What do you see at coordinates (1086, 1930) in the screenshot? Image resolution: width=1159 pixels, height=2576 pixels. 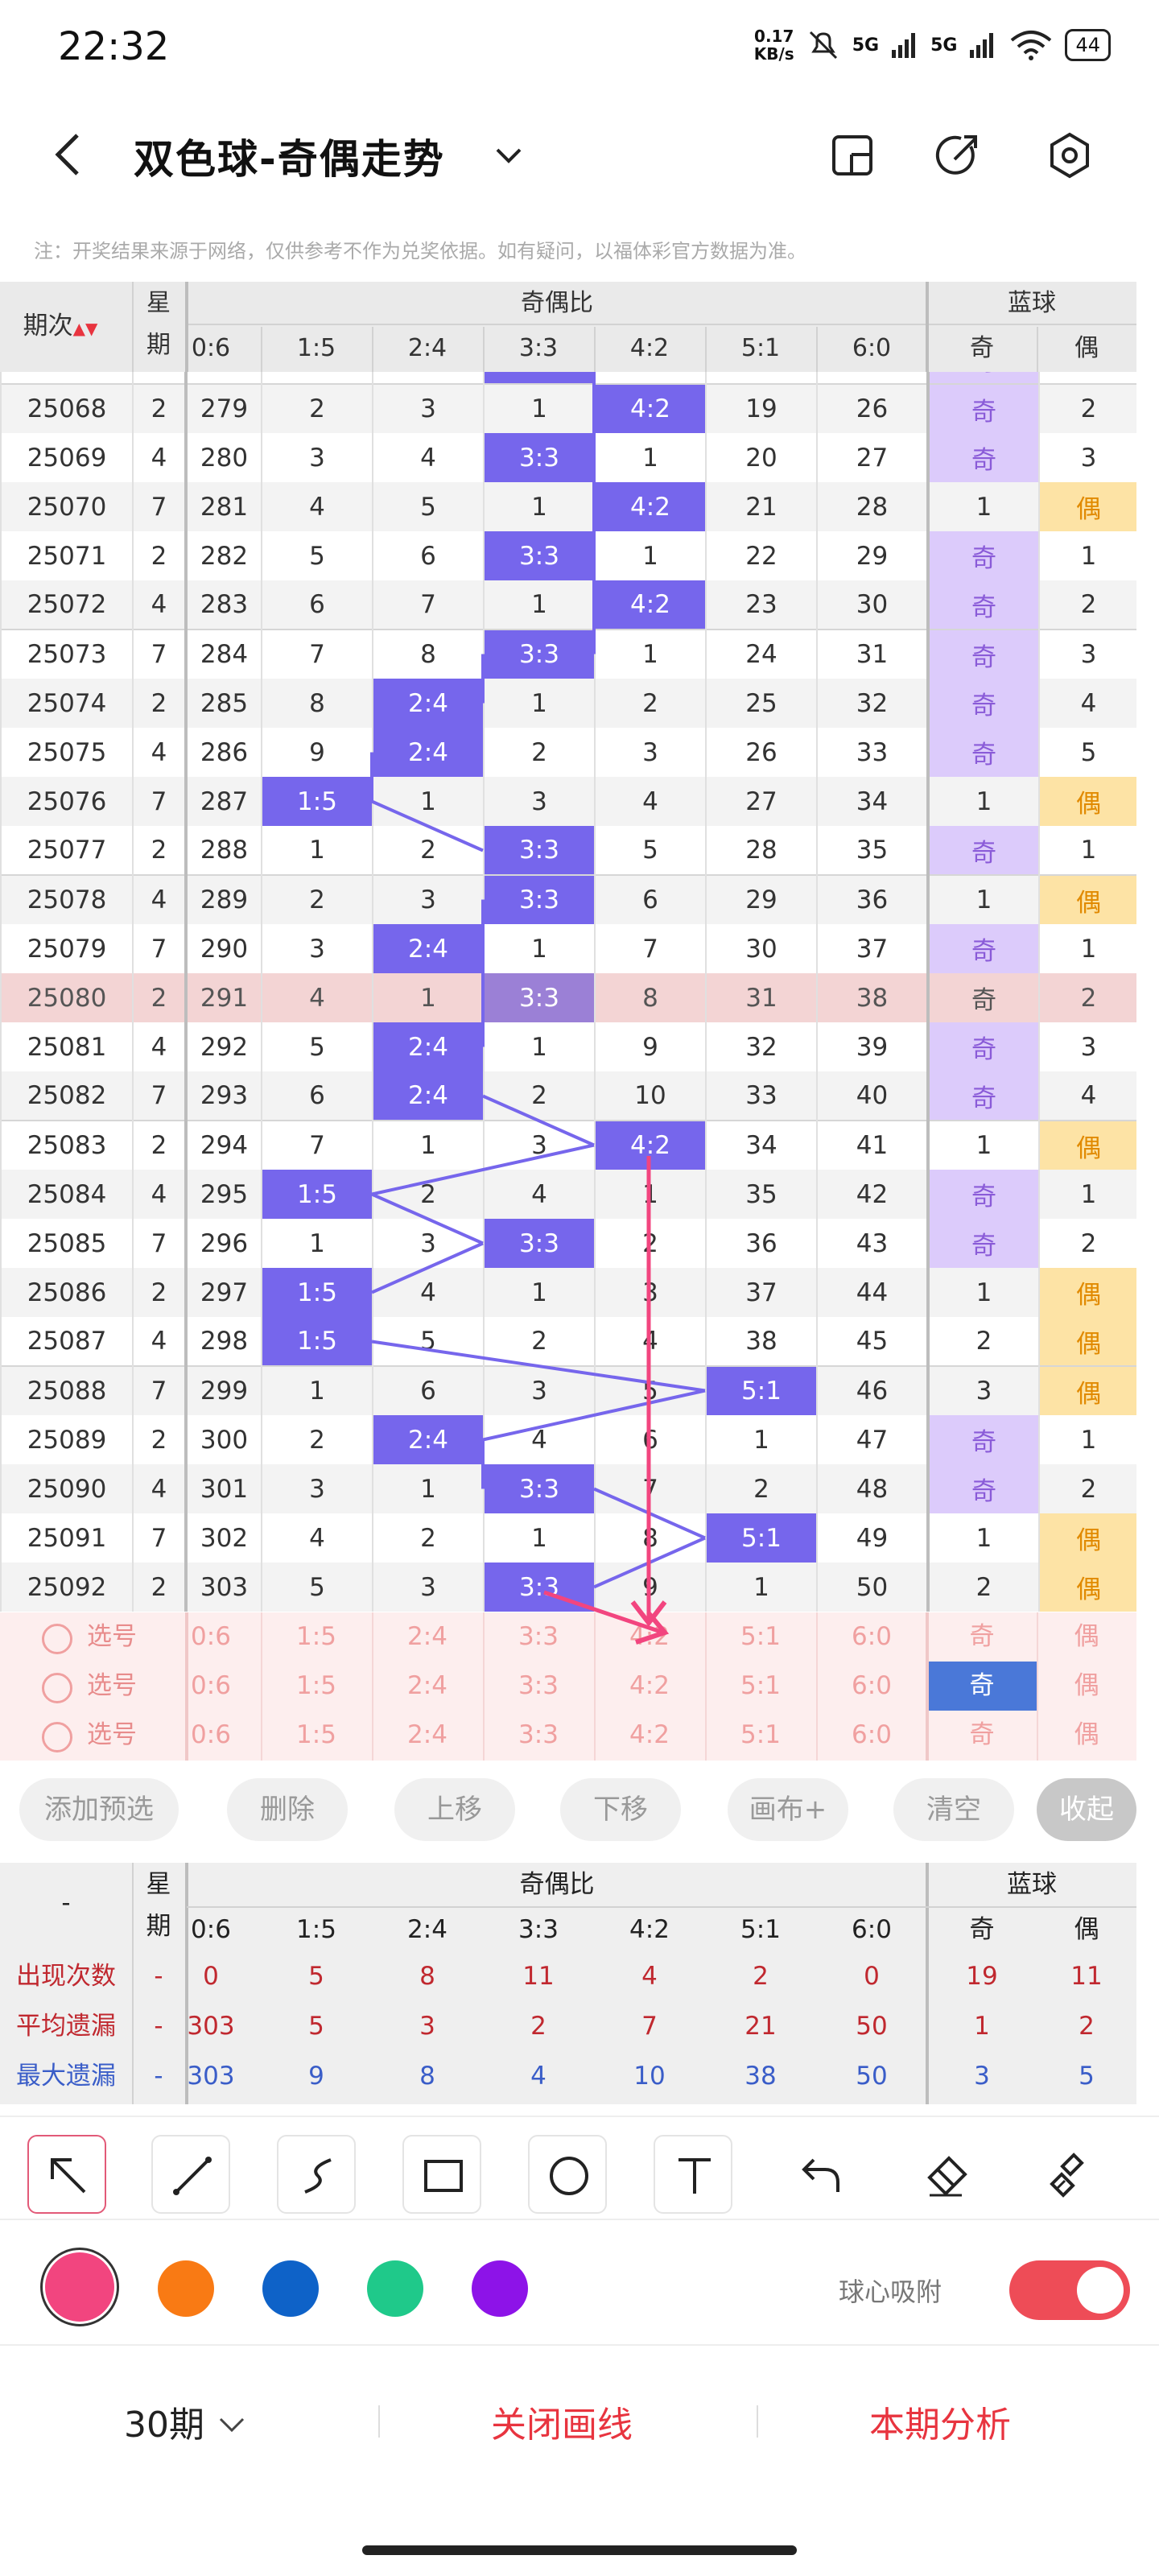 I see `col-blue-even: 偶` at bounding box center [1086, 1930].